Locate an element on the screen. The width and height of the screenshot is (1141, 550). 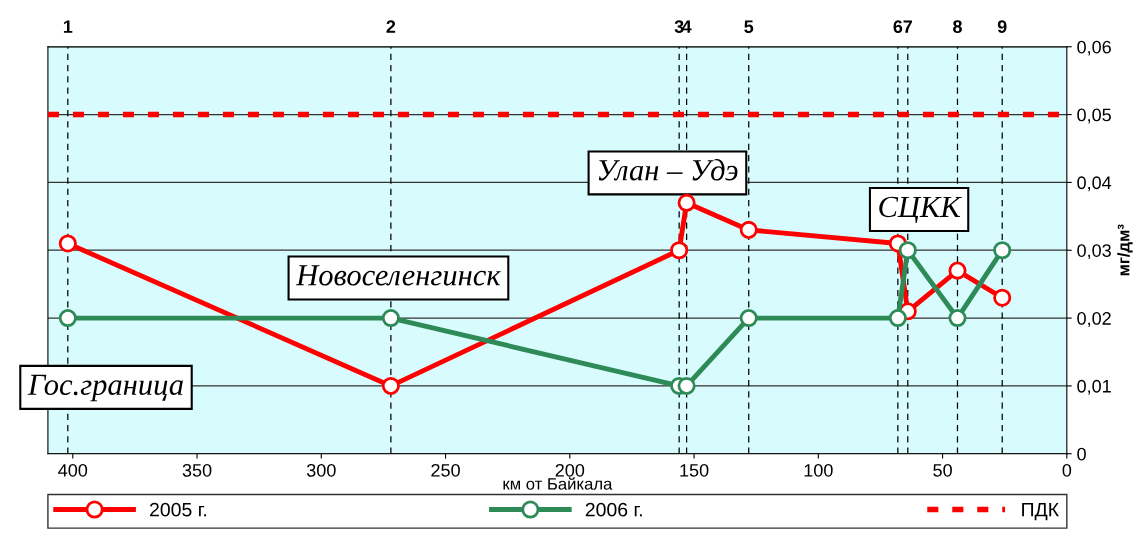
legend-label: 2006 г. is located at coordinates (613, 509).